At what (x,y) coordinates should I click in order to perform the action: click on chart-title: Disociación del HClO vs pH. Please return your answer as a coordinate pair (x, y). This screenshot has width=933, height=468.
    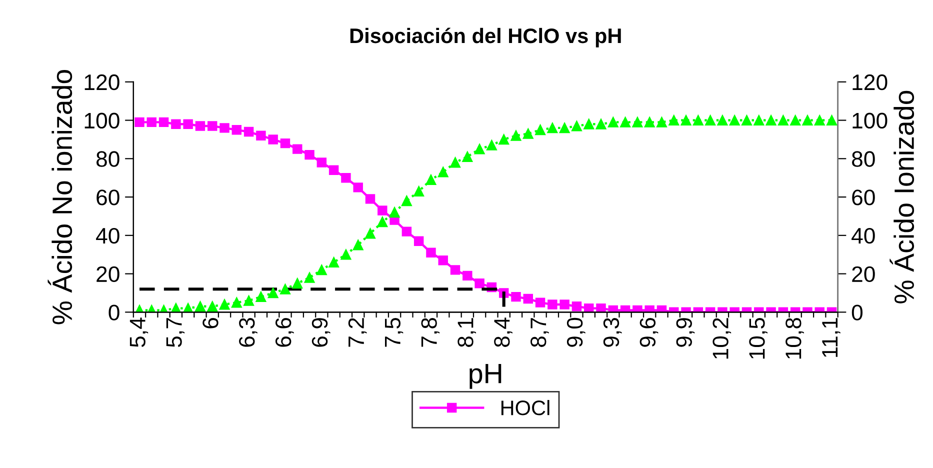
    Looking at the image, I should click on (485, 38).